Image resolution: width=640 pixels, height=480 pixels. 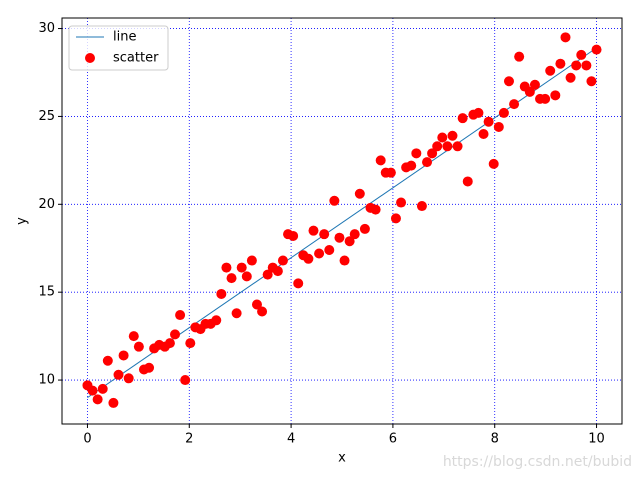 What do you see at coordinates (22, 221) in the screenshot?
I see `y-axis-label: y` at bounding box center [22, 221].